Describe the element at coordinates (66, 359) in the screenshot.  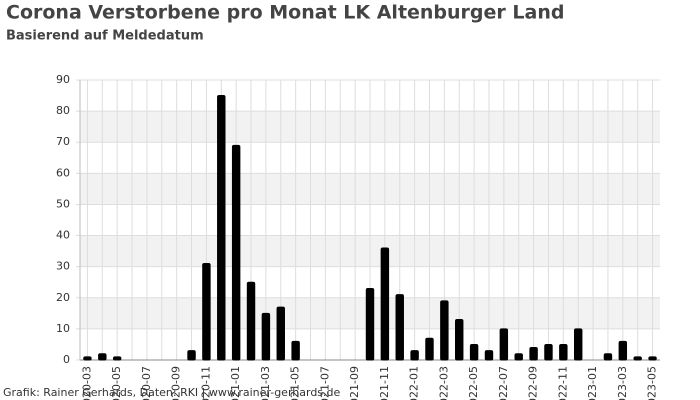
I see `y-tick-label: 0` at that location.